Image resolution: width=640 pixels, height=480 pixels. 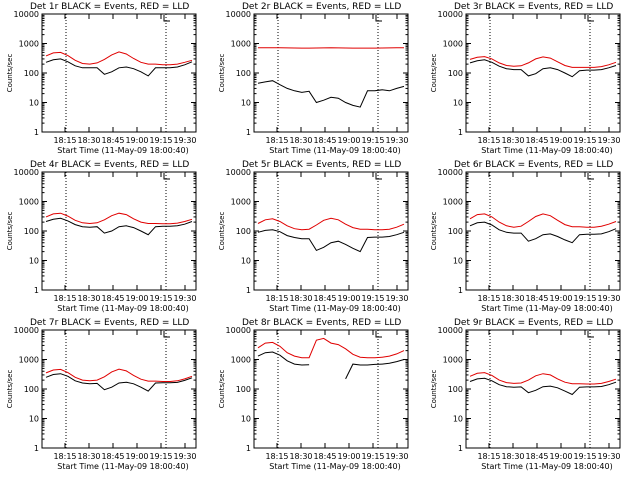 What do you see at coordinates (321, 323) in the screenshot?
I see `panel-title: Det 8r BLACK = Events, RED = LLD` at bounding box center [321, 323].